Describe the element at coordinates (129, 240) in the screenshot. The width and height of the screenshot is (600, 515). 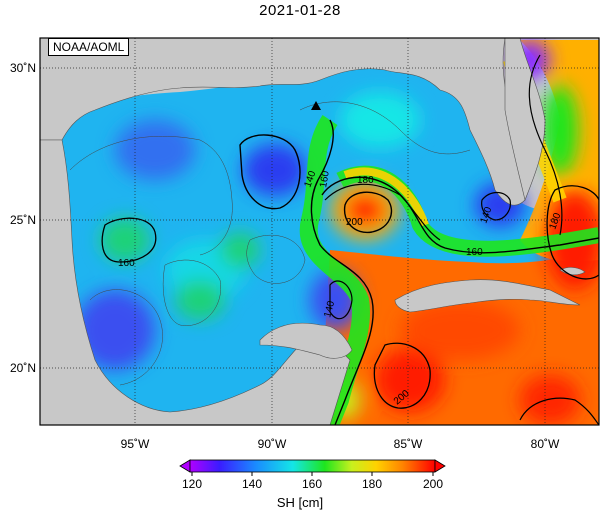
I see `contour-160-loop-west` at that location.